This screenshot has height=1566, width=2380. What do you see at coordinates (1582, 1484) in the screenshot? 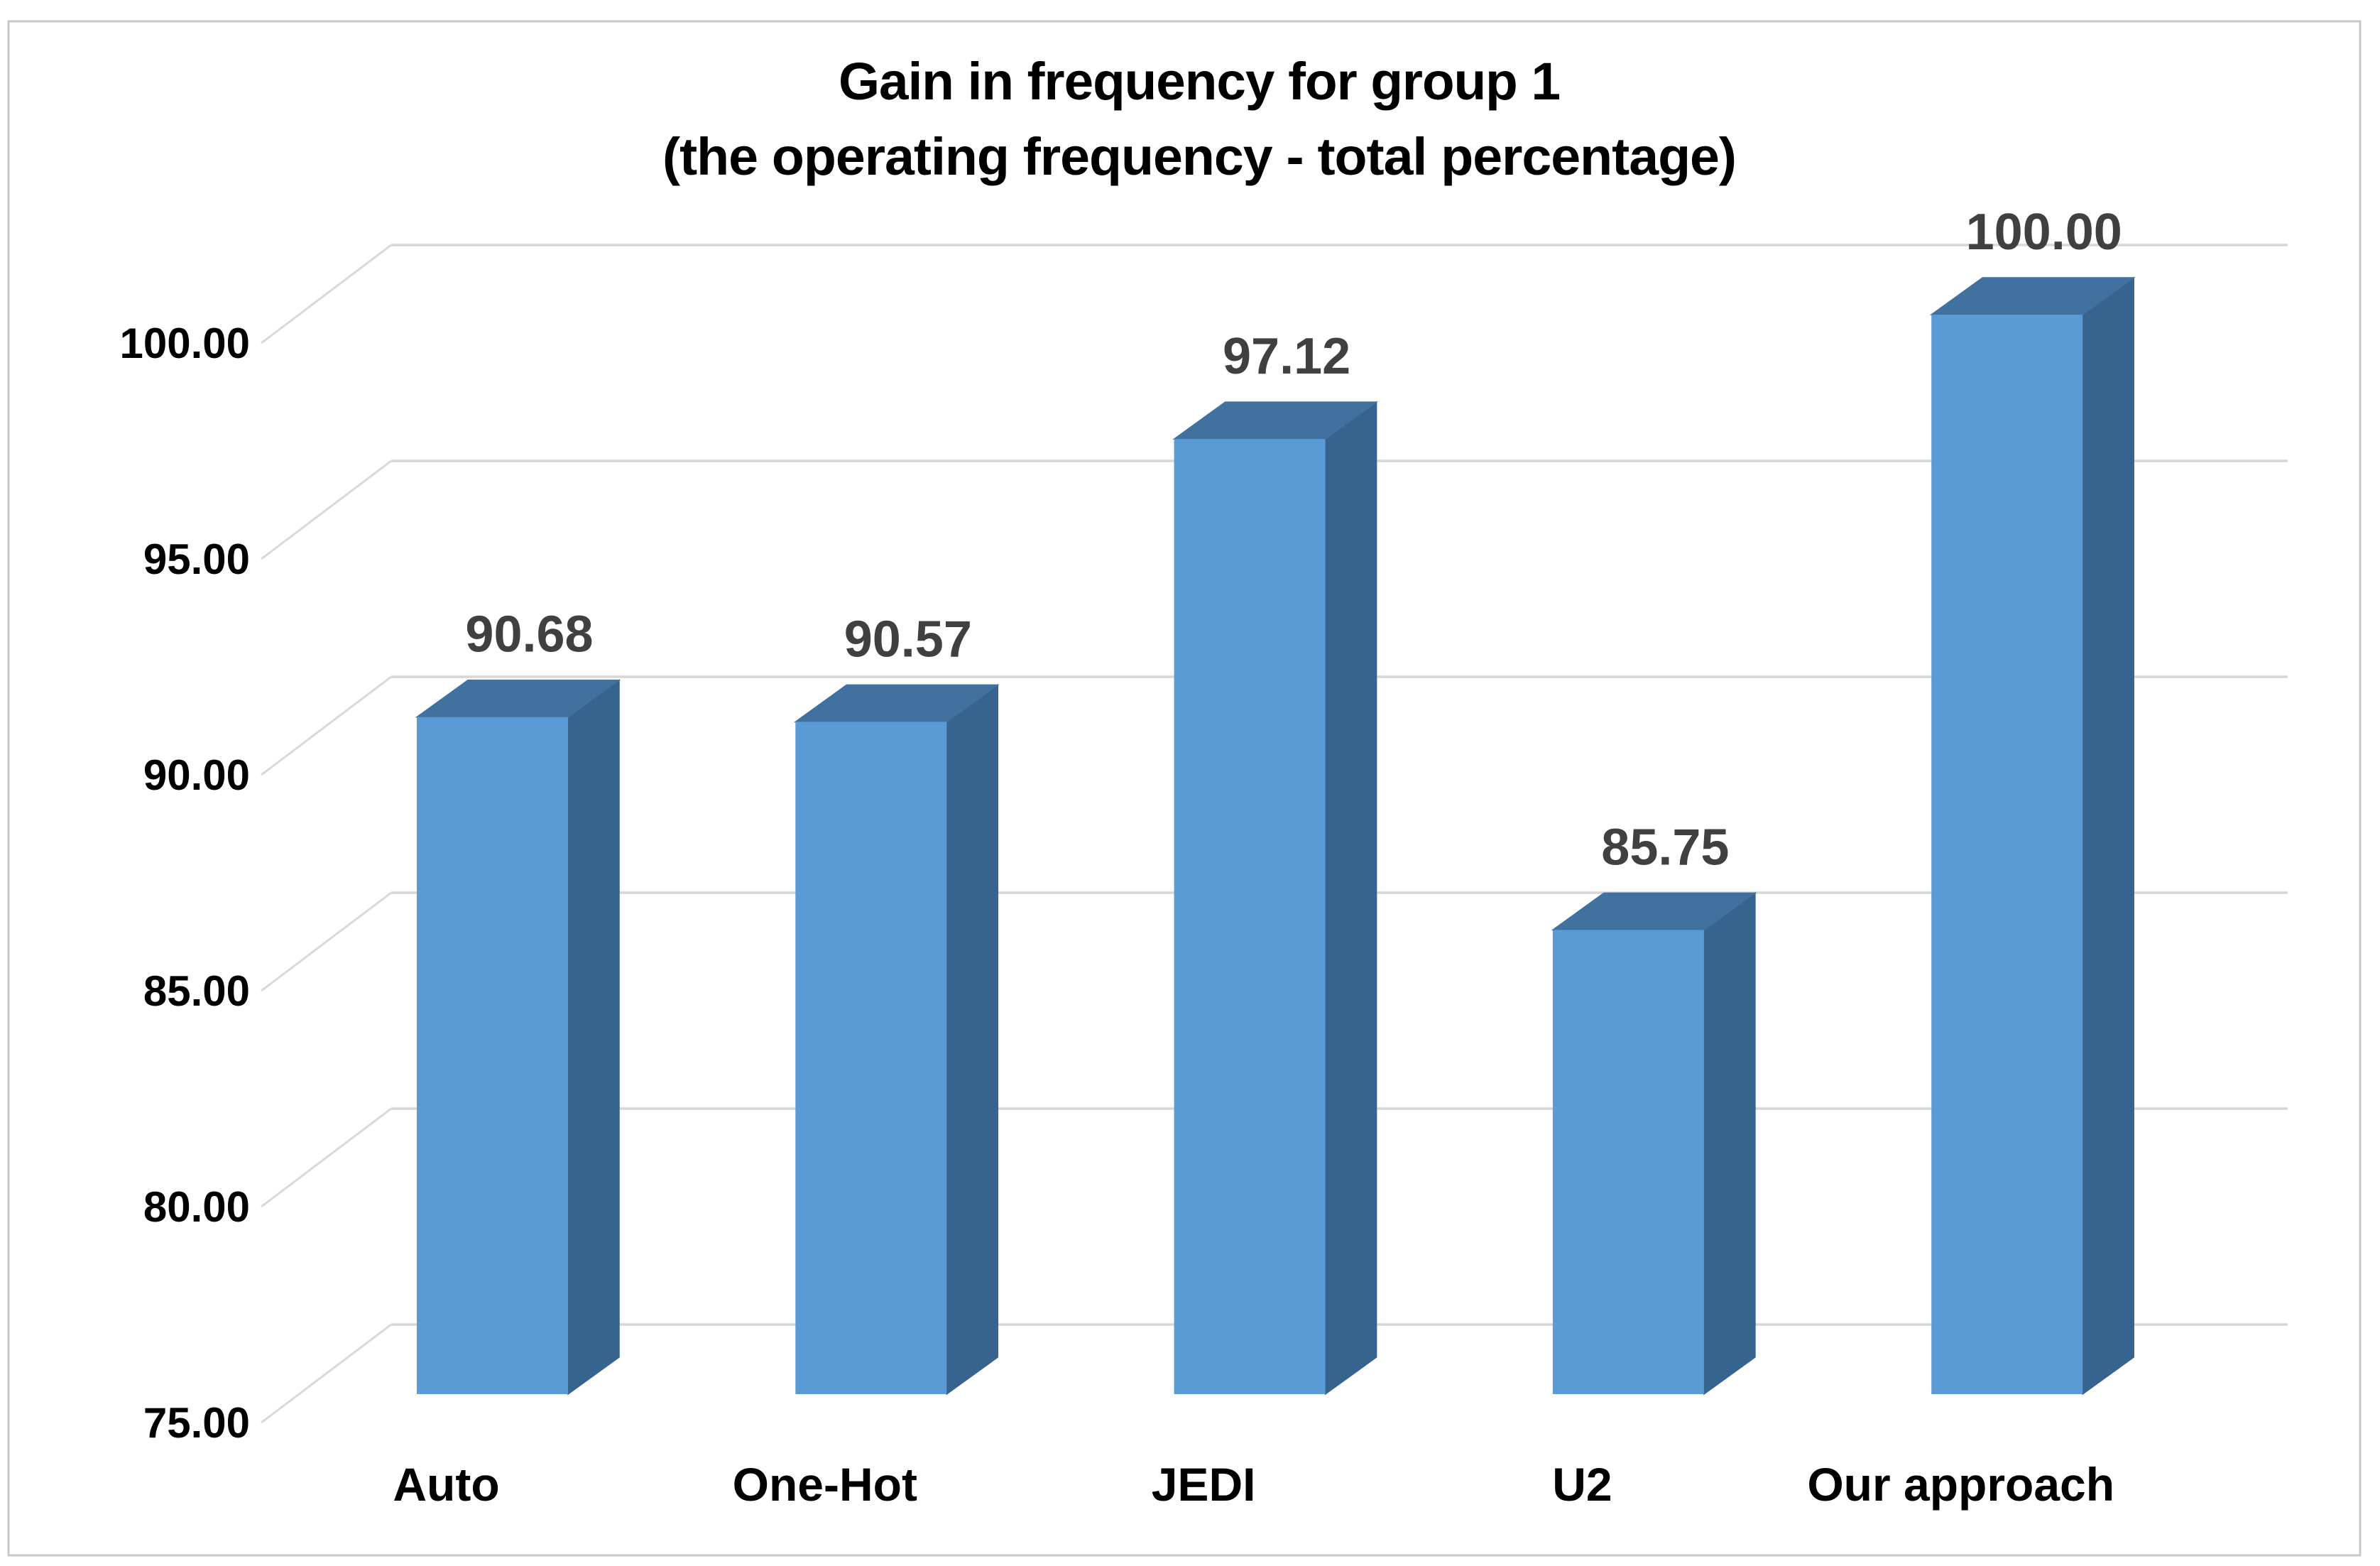
I see `category-label-u2: U2` at bounding box center [1582, 1484].